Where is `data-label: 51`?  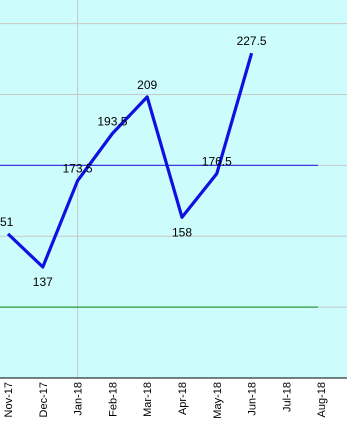 data-label: 51 is located at coordinates (7, 222).